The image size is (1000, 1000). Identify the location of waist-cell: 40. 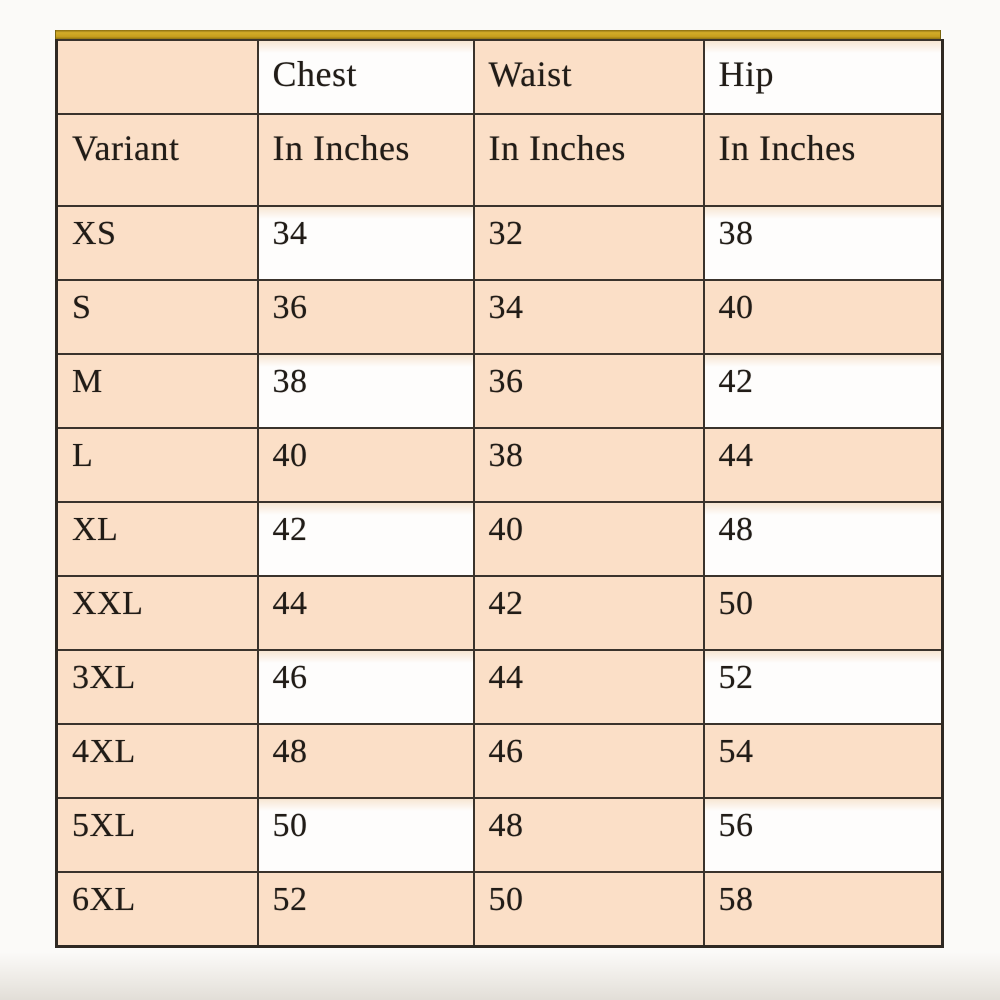
(588, 539).